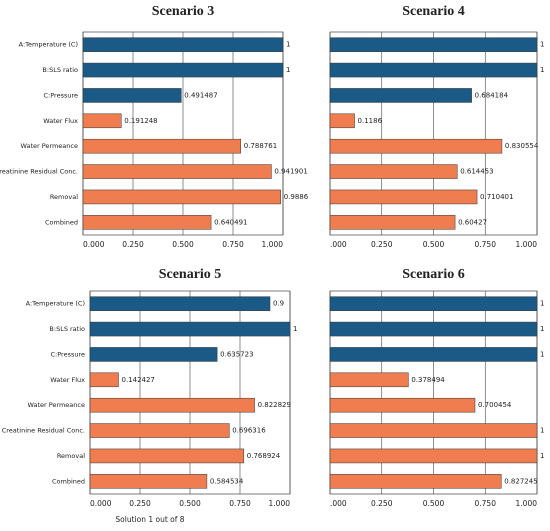  Describe the element at coordinates (476, 172) in the screenshot. I see `value-label: 0.614453` at that location.